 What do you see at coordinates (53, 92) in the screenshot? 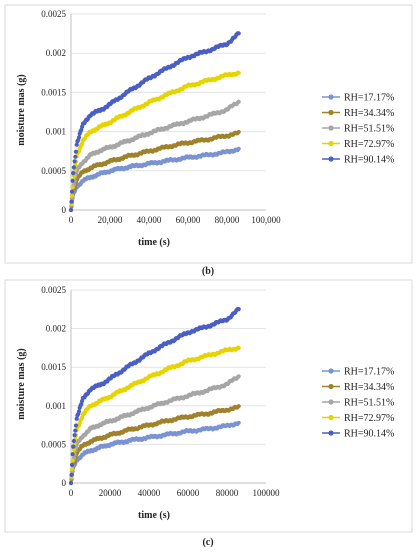
I see `y-tick-label-b-3: 0.0015` at bounding box center [53, 92].